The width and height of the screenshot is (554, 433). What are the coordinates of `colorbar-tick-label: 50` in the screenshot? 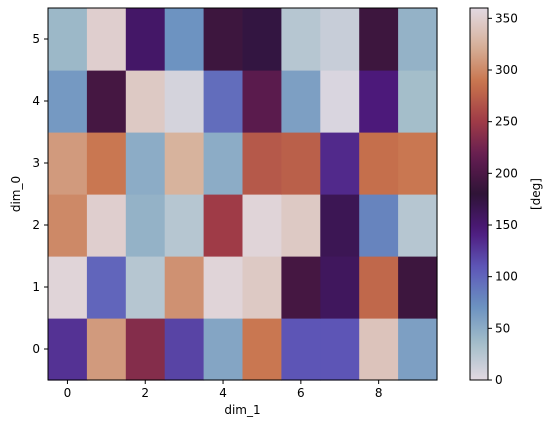 It's located at (502, 328).